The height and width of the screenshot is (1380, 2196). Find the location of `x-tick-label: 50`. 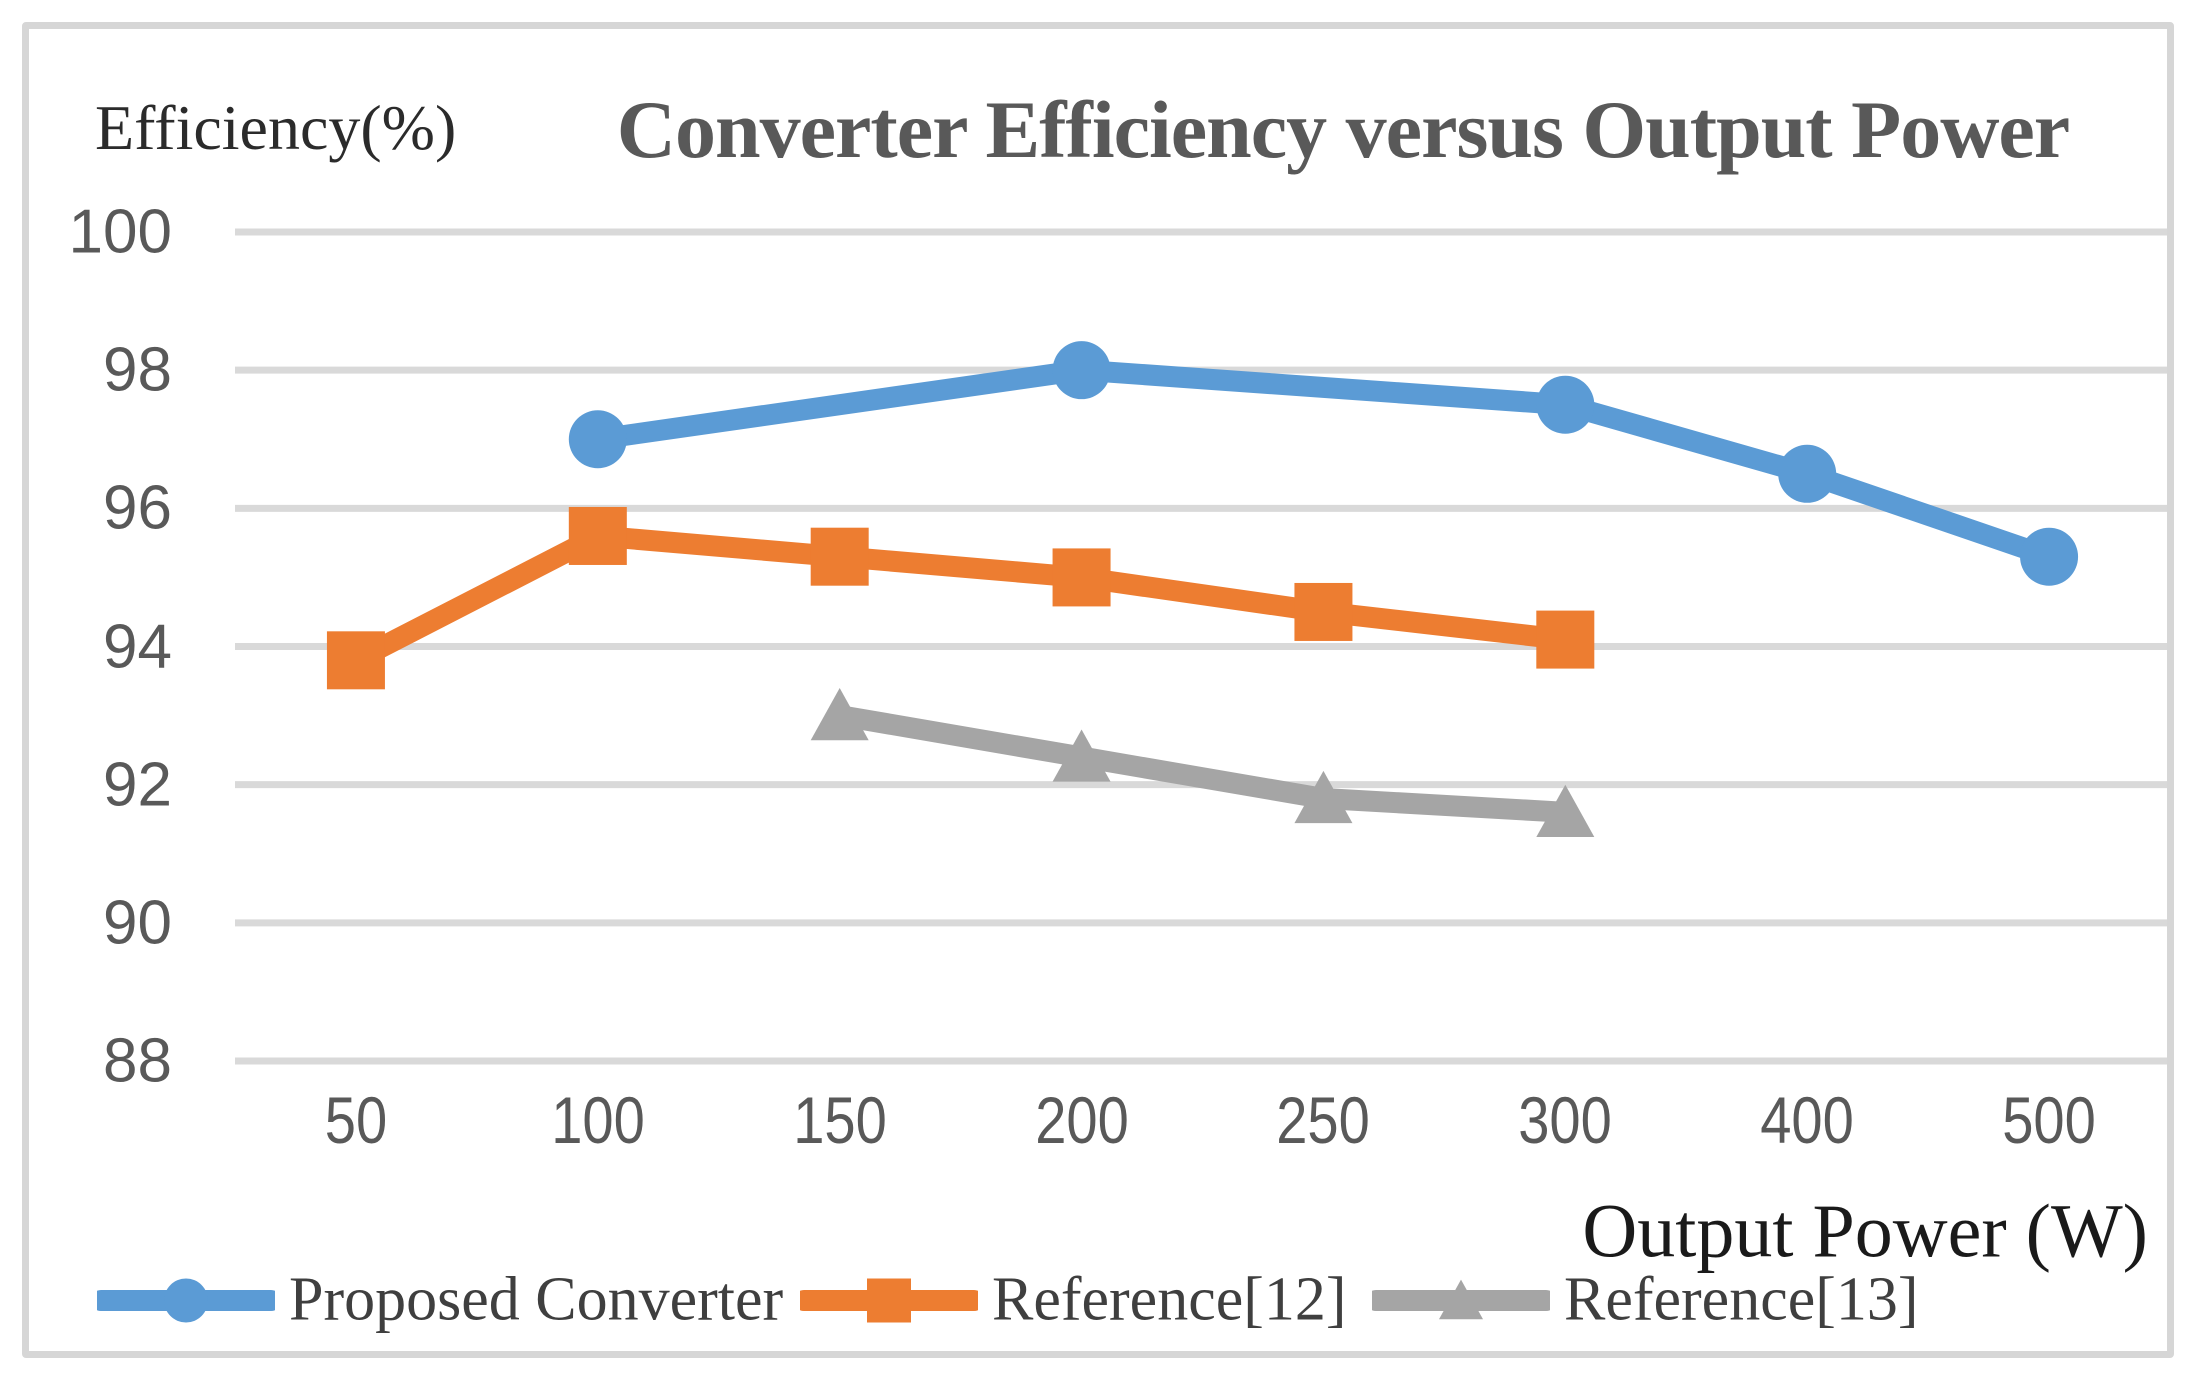

x-tick-label: 50 is located at coordinates (356, 1120).